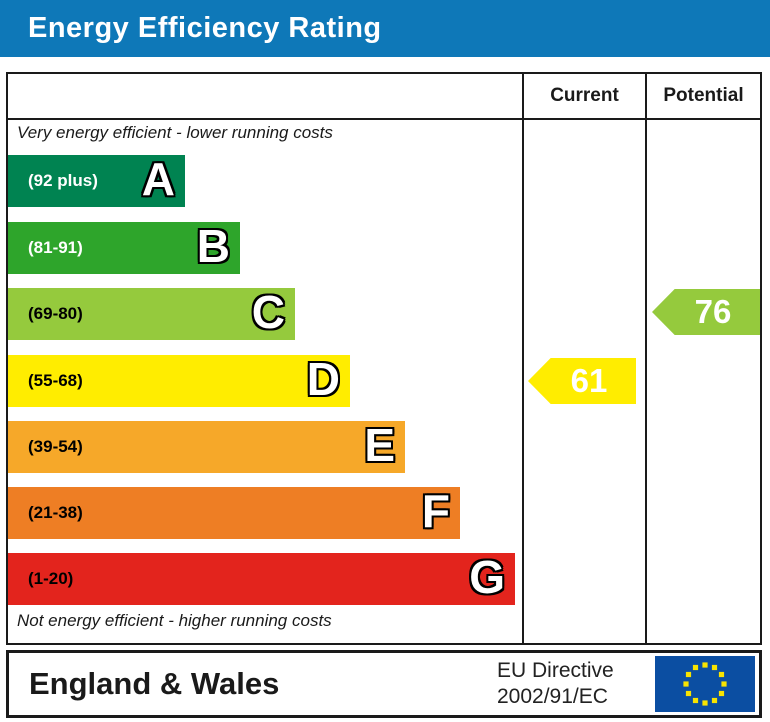 The height and width of the screenshot is (722, 770). I want to click on potential-rating-value: 76, so click(713, 311).